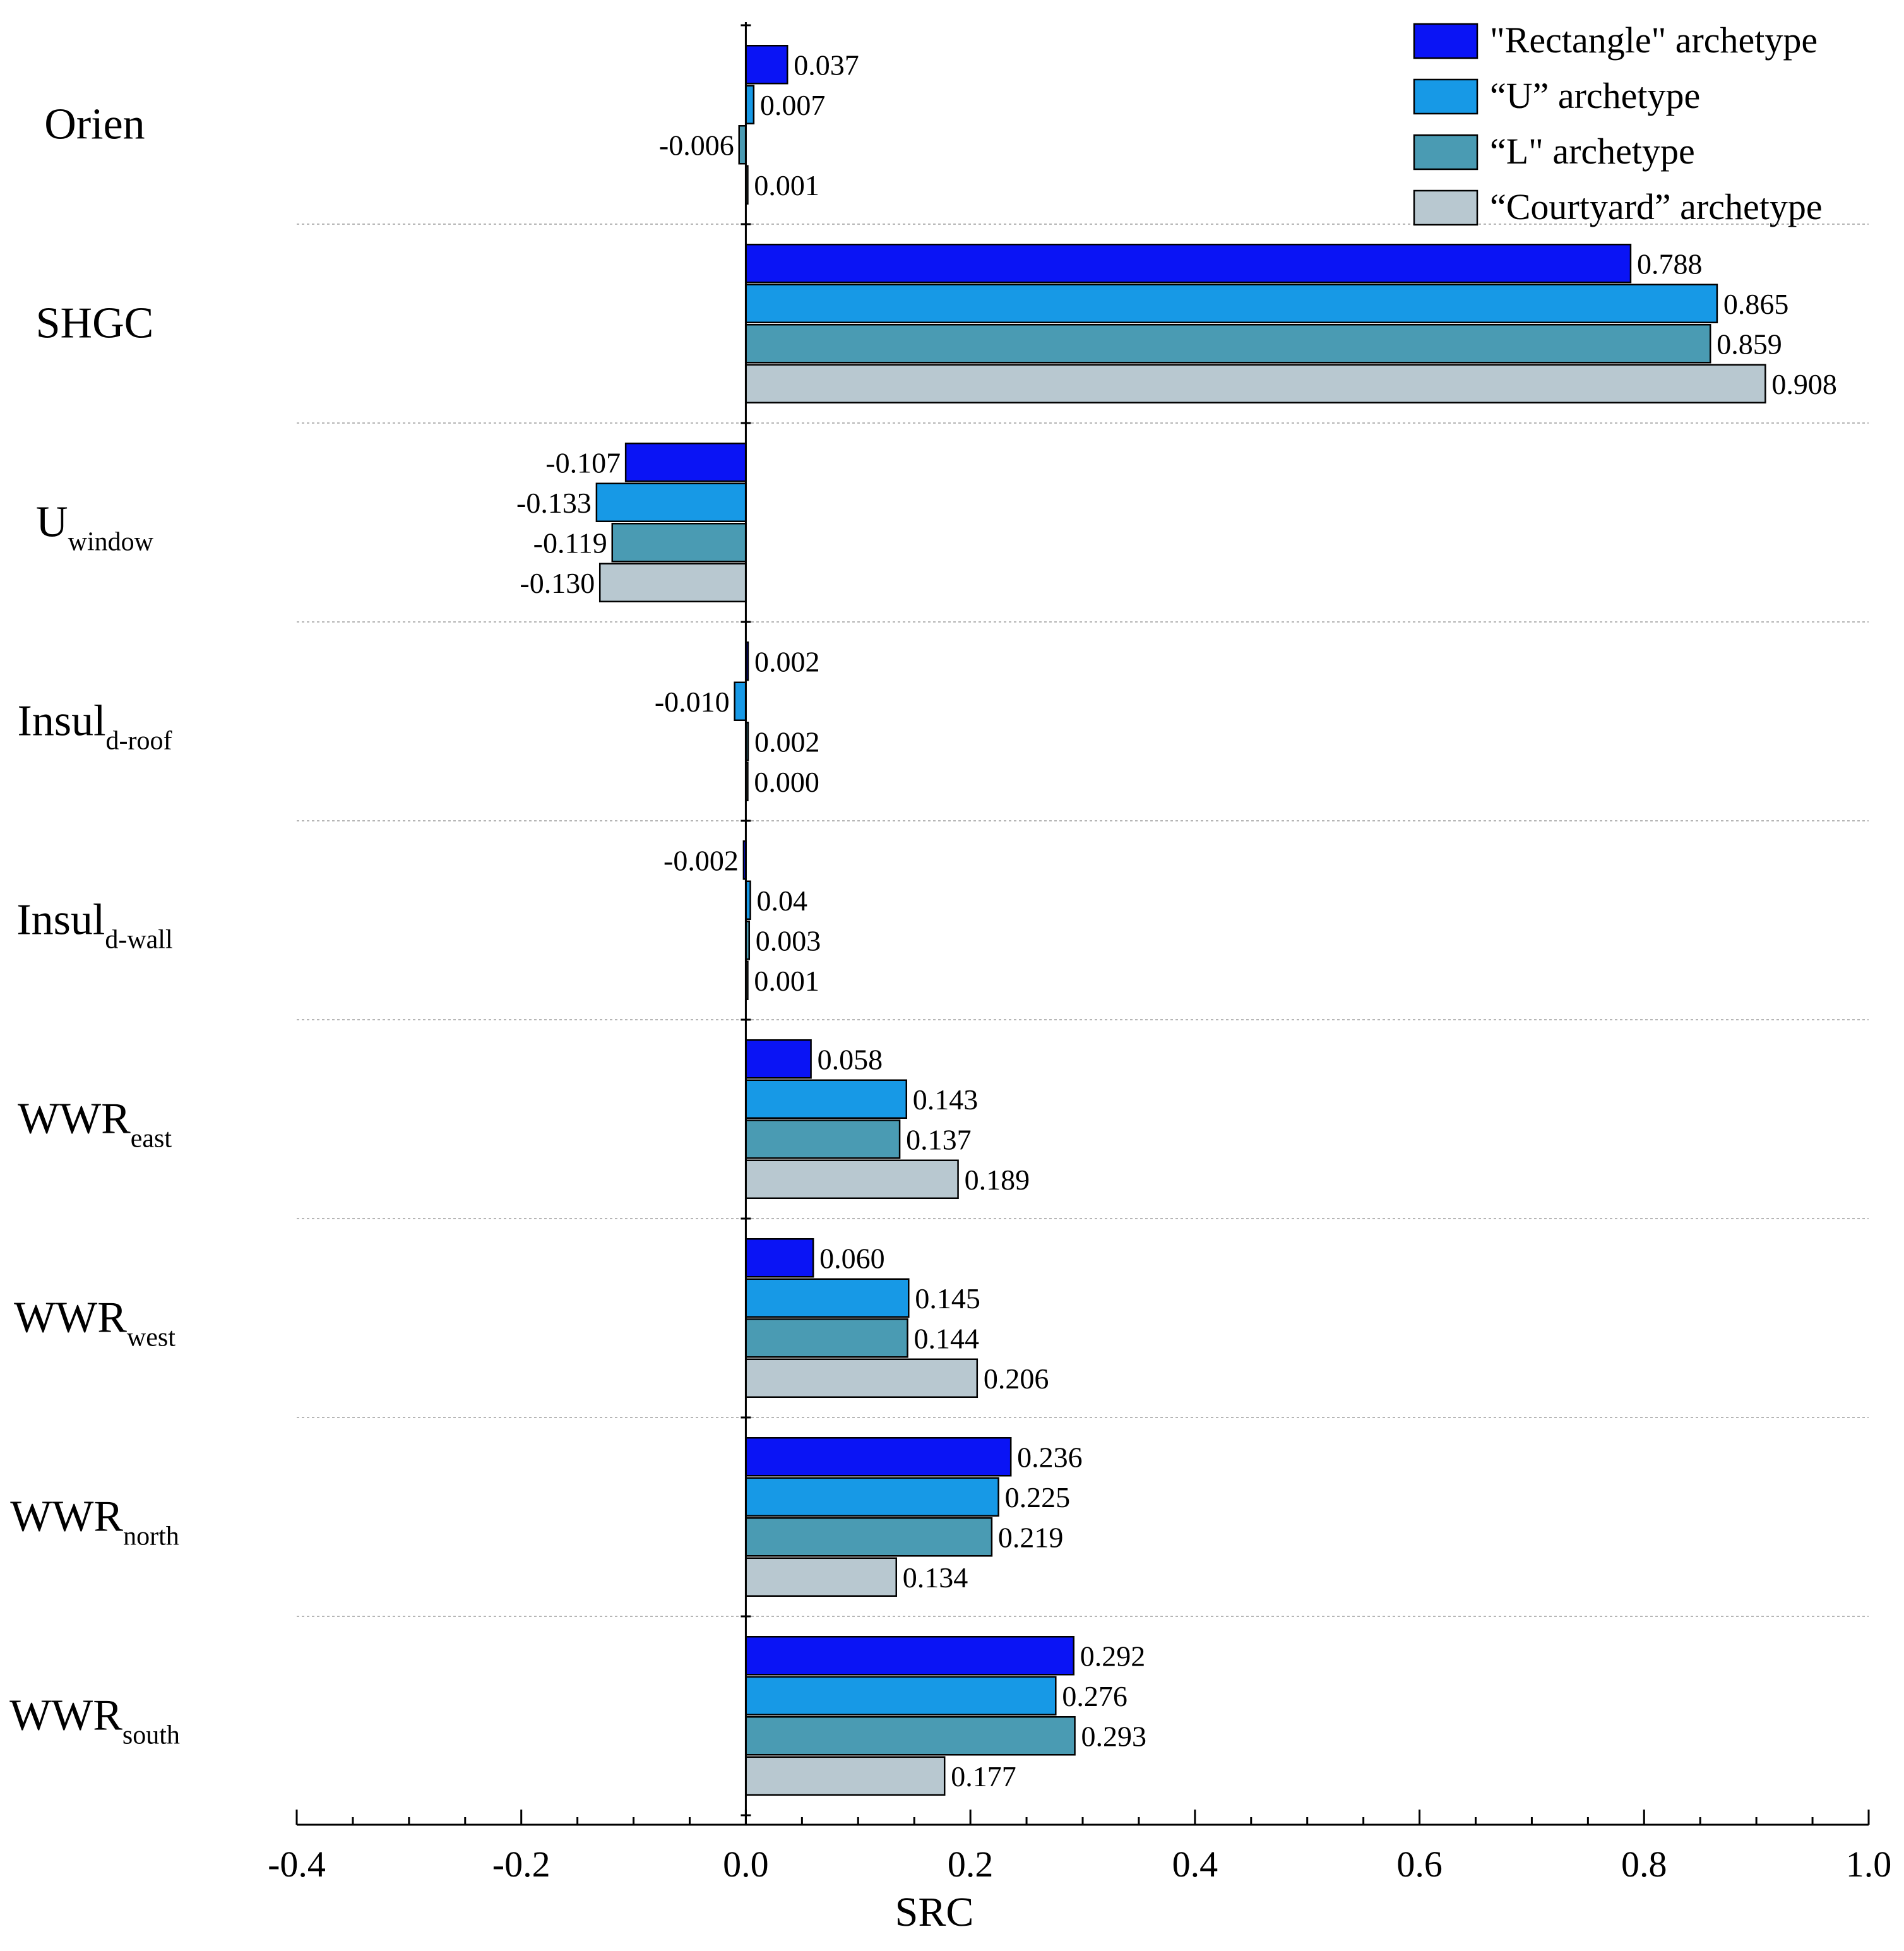 This screenshot has width=1904, height=1951. What do you see at coordinates (746, 1865) in the screenshot?
I see `x-tick-label: 0.0` at bounding box center [746, 1865].